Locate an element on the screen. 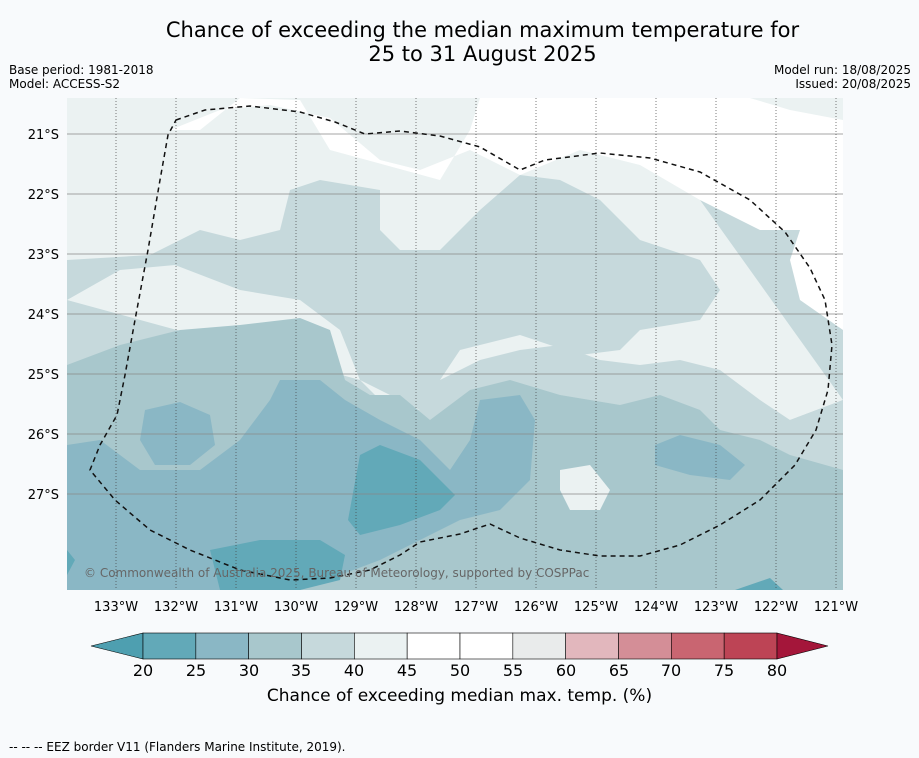 The height and width of the screenshot is (758, 919). lat-label: 25°S is located at coordinates (43, 375).